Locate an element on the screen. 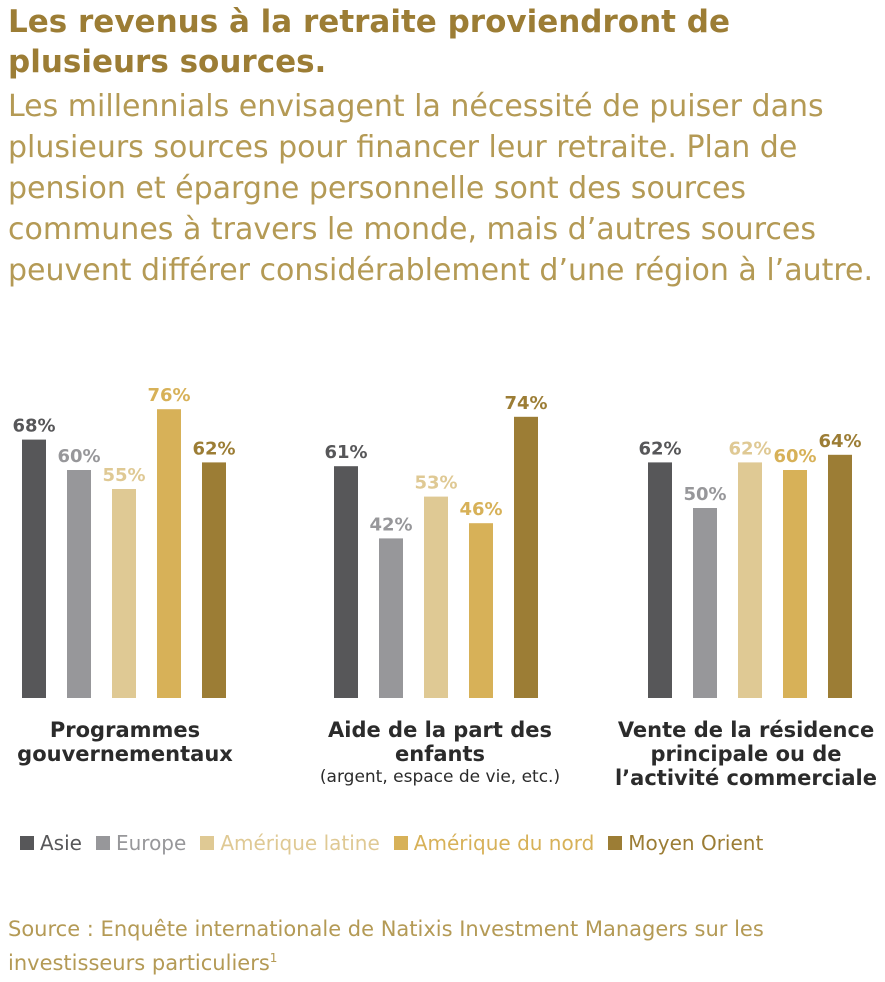 This screenshot has width=885, height=982. legend-item-asie: Asie is located at coordinates (51, 843).